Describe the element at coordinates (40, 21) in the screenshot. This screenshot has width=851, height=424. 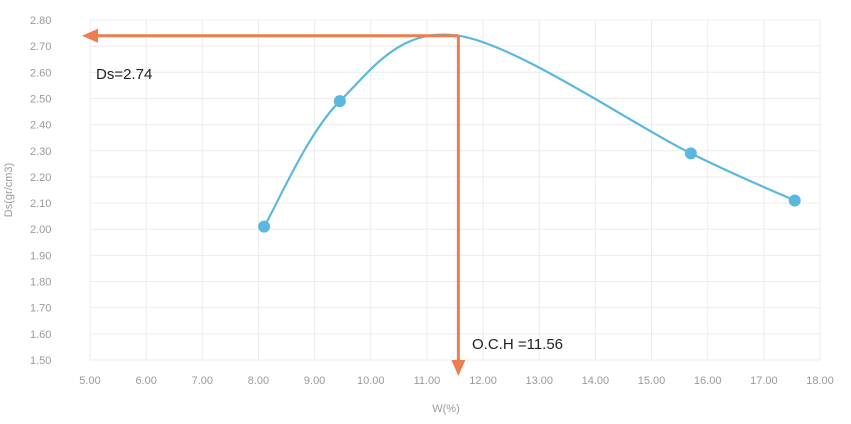
I see `y-tick-label: 2.80` at that location.